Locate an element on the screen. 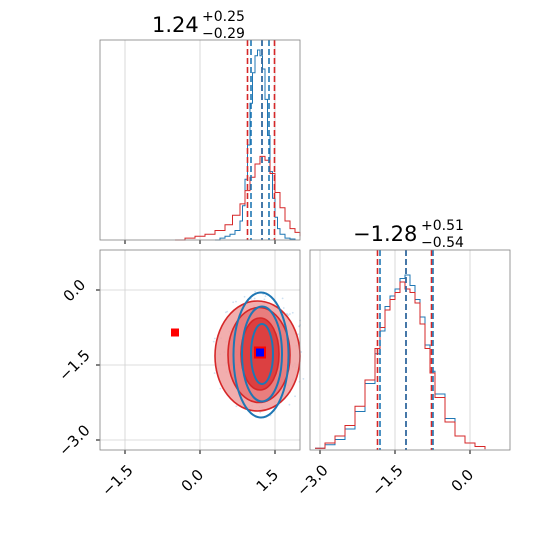 The height and width of the screenshot is (554, 550). title-x: 1.24 +0.25 −0.29 is located at coordinates (198, 25).